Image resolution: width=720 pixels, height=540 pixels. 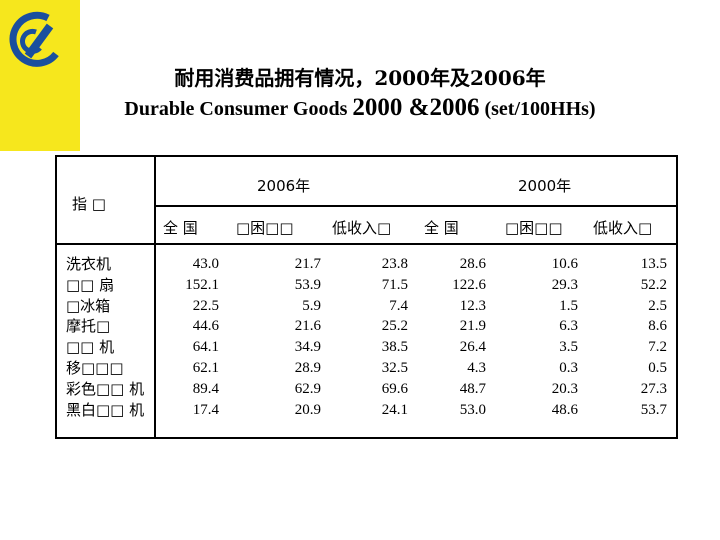 I want to click on row-label: 移□□□, so click(x=95, y=367).